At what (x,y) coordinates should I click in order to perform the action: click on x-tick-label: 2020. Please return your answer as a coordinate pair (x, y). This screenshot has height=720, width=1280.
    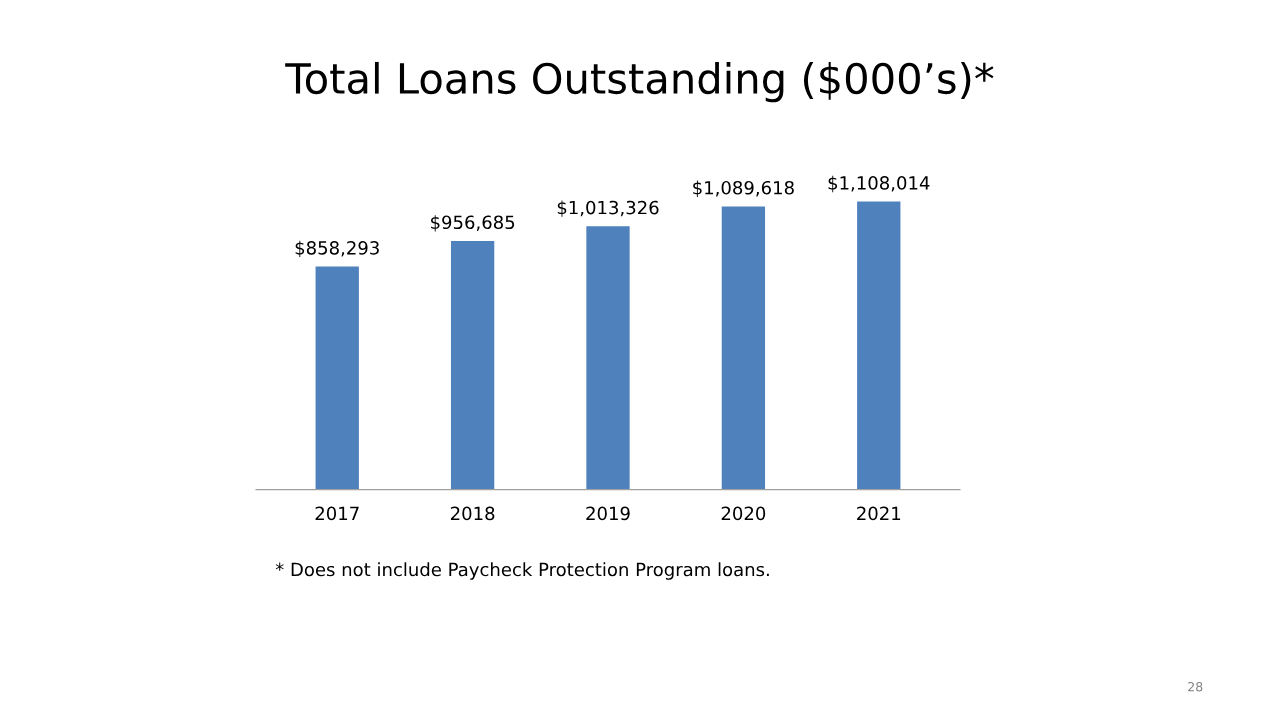
    Looking at the image, I should click on (743, 513).